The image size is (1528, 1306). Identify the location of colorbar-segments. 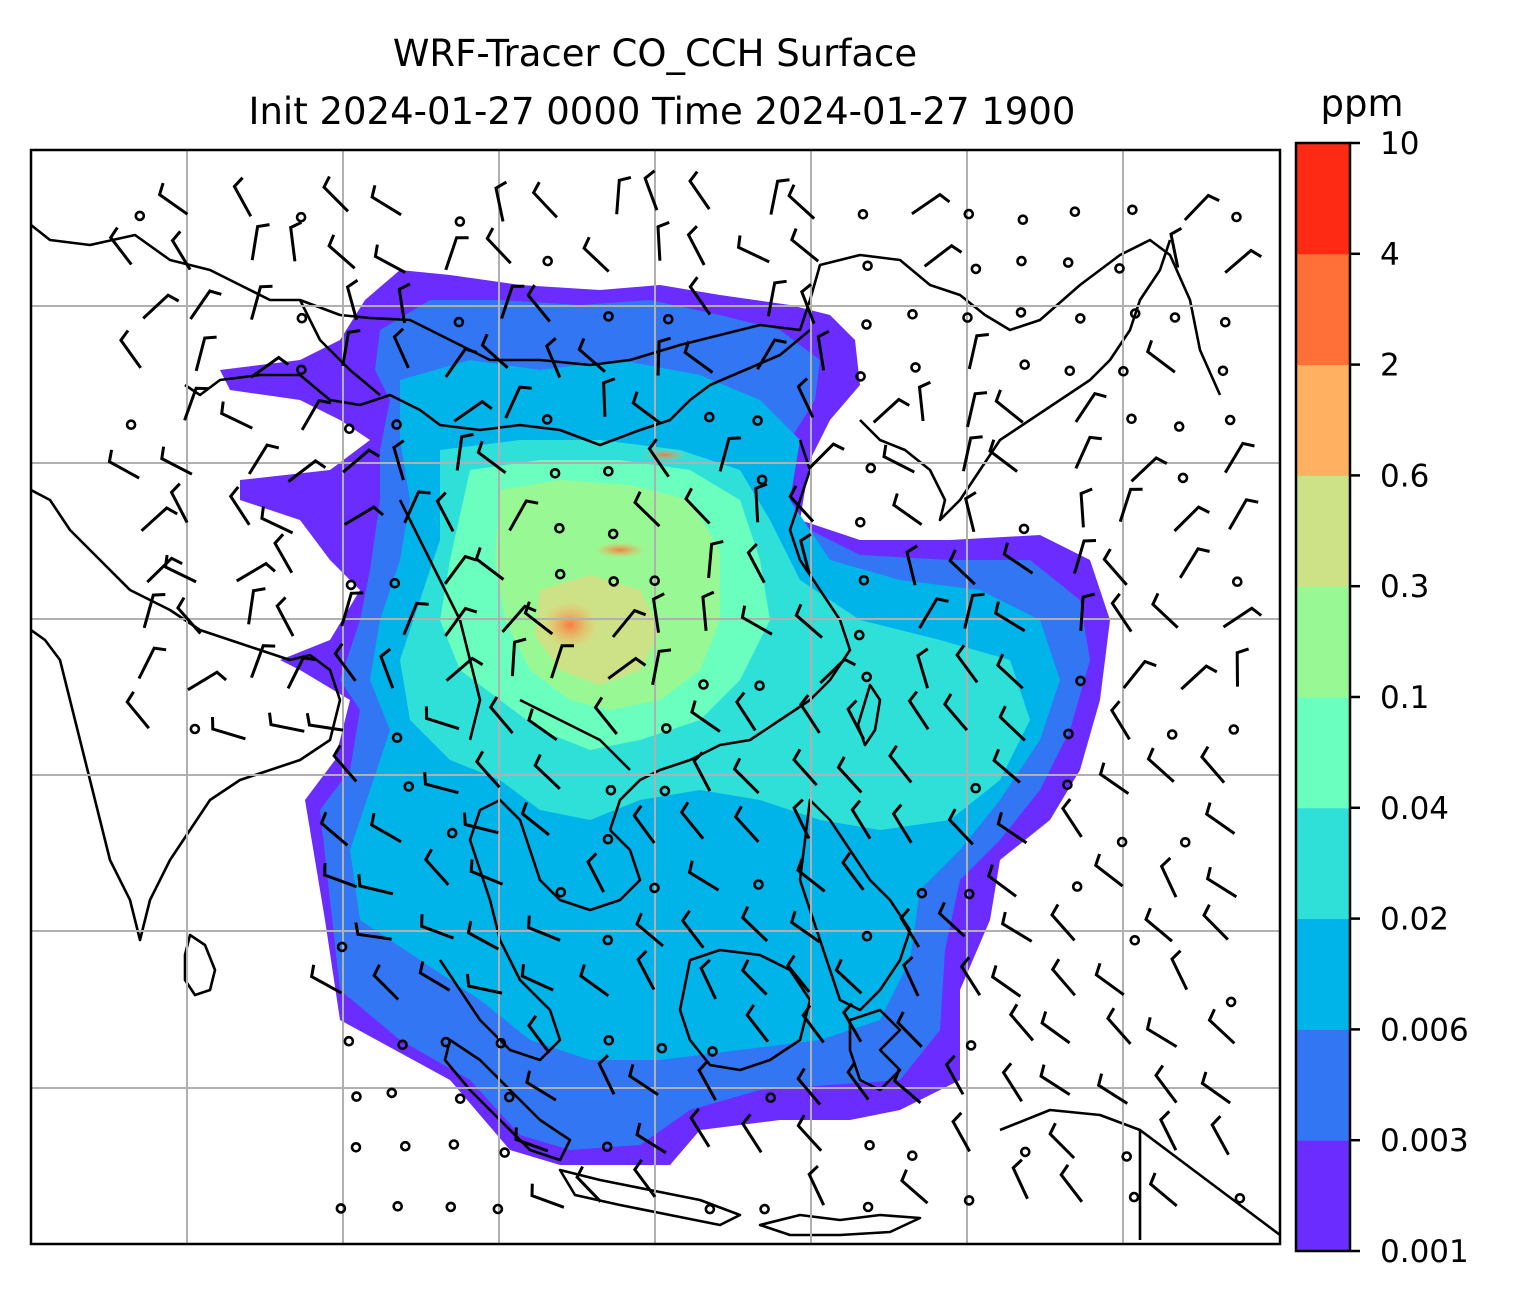
(1323, 697).